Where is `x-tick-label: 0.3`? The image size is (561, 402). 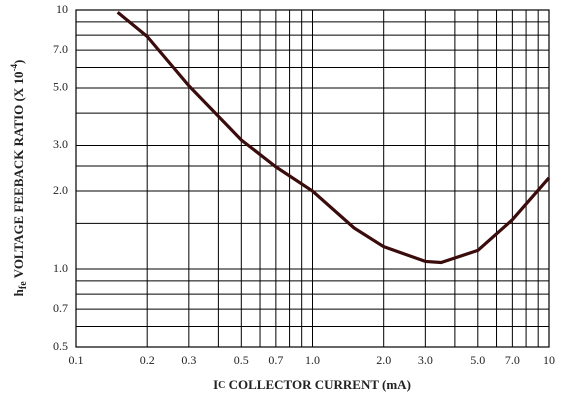 x-tick-label: 0.3 is located at coordinates (188, 360).